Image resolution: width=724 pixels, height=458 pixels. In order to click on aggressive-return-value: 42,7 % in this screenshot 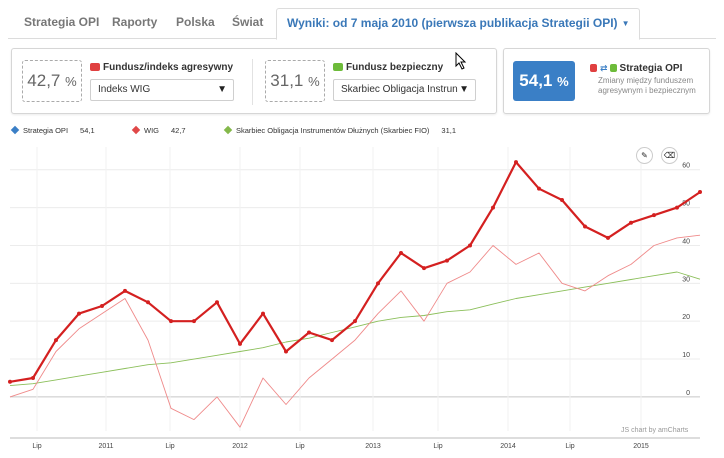, I will do `click(52, 81)`.